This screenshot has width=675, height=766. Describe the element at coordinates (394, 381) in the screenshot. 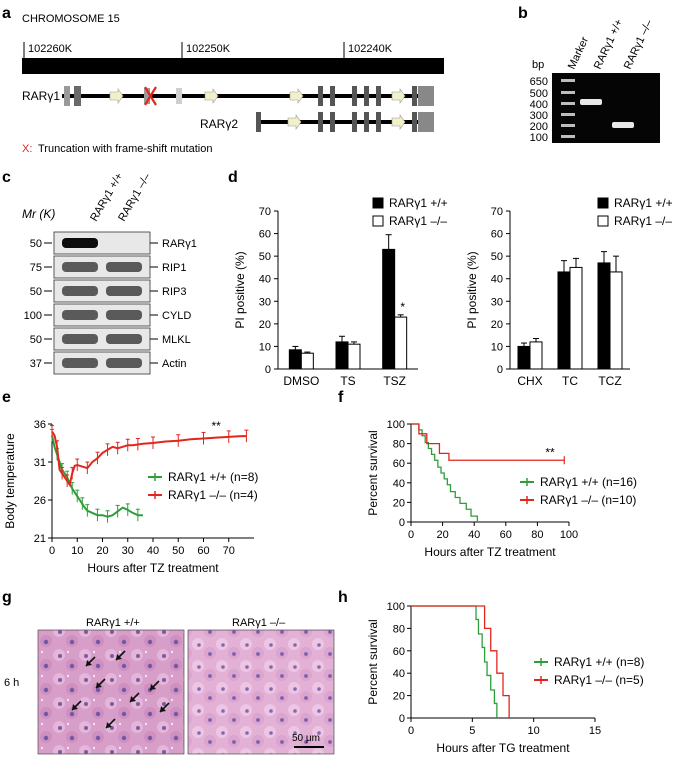

I see `x-category-label: TSZ` at that location.